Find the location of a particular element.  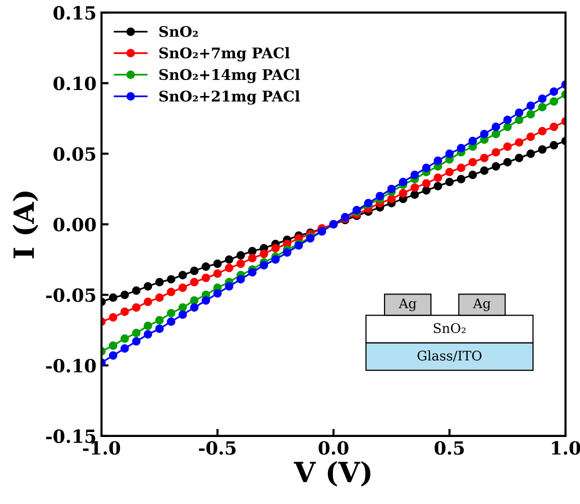

y-tick-label: 0.00 is located at coordinates (75, 225).